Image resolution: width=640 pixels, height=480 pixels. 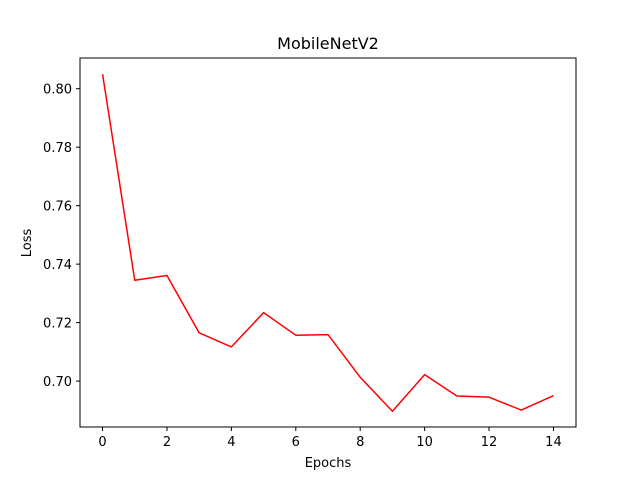 What do you see at coordinates (167, 442) in the screenshot?
I see `x-tick-label: 2` at bounding box center [167, 442].